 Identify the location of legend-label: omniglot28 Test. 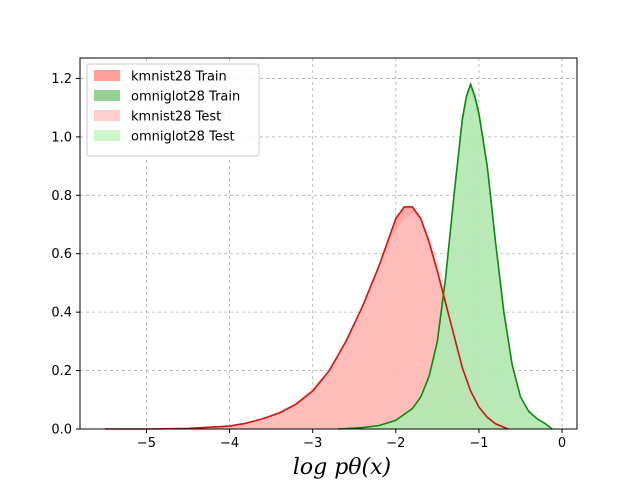
(183, 137).